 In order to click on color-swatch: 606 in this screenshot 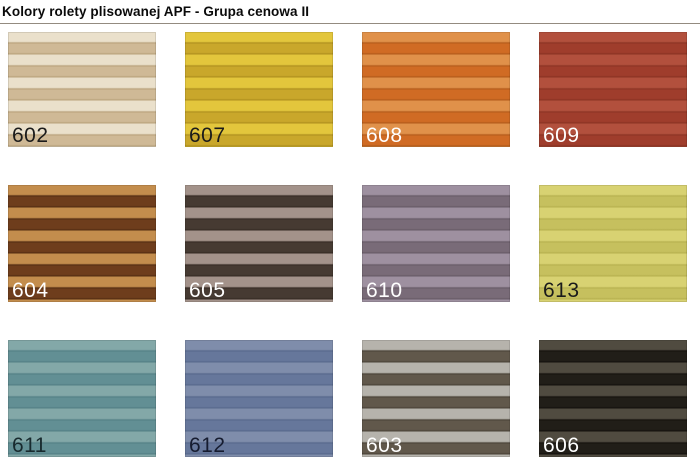, I will do `click(613, 398)`.